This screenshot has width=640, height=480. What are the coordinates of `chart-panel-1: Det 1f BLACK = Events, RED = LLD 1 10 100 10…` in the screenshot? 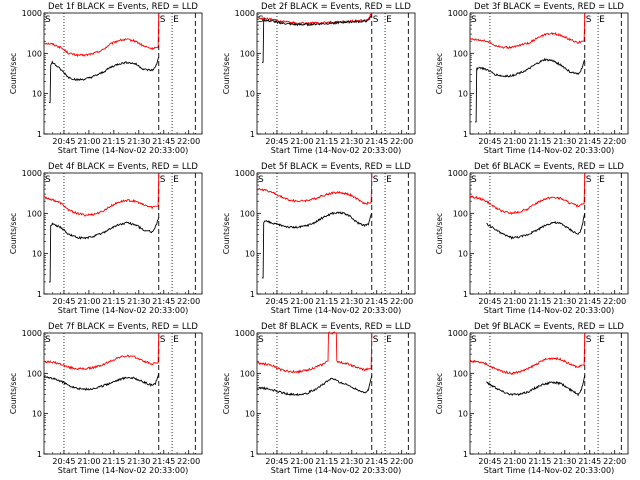 It's located at (106, 78).